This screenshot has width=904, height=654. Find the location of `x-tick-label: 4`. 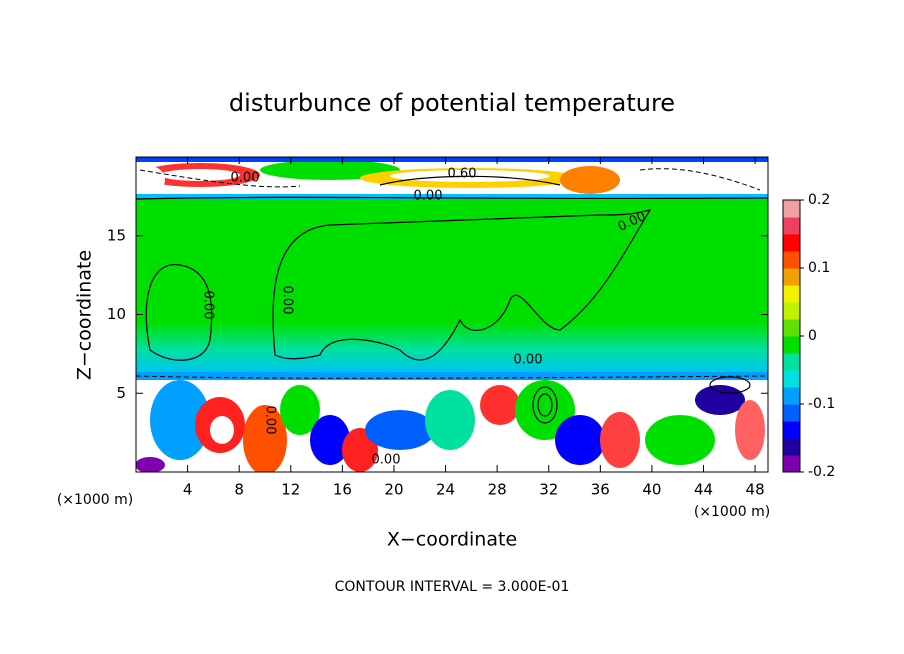

x-tick-label: 4 is located at coordinates (188, 490).